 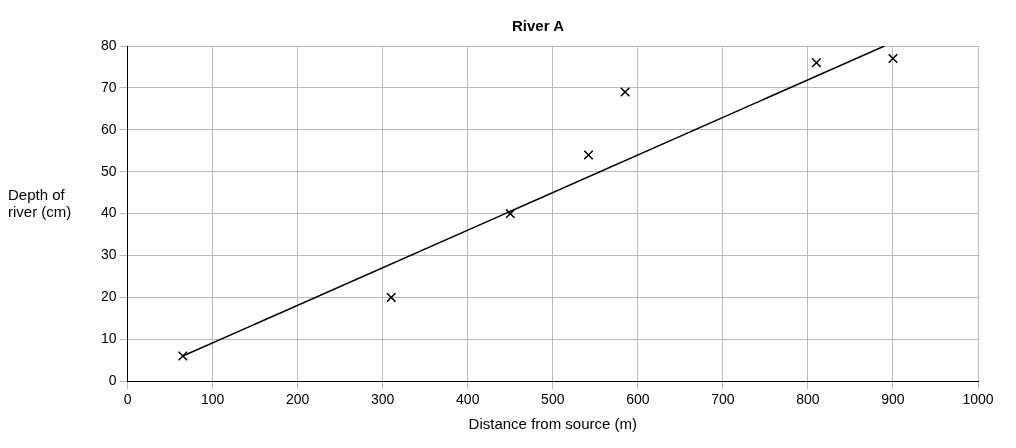 I want to click on y-tick-label: 0, so click(x=112, y=380).